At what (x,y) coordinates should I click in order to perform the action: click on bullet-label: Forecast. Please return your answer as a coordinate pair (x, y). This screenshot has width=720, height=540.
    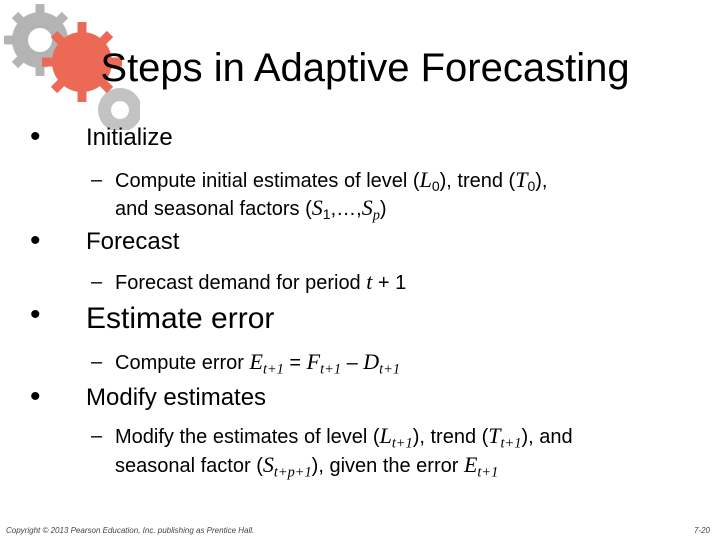
    Looking at the image, I should click on (133, 241).